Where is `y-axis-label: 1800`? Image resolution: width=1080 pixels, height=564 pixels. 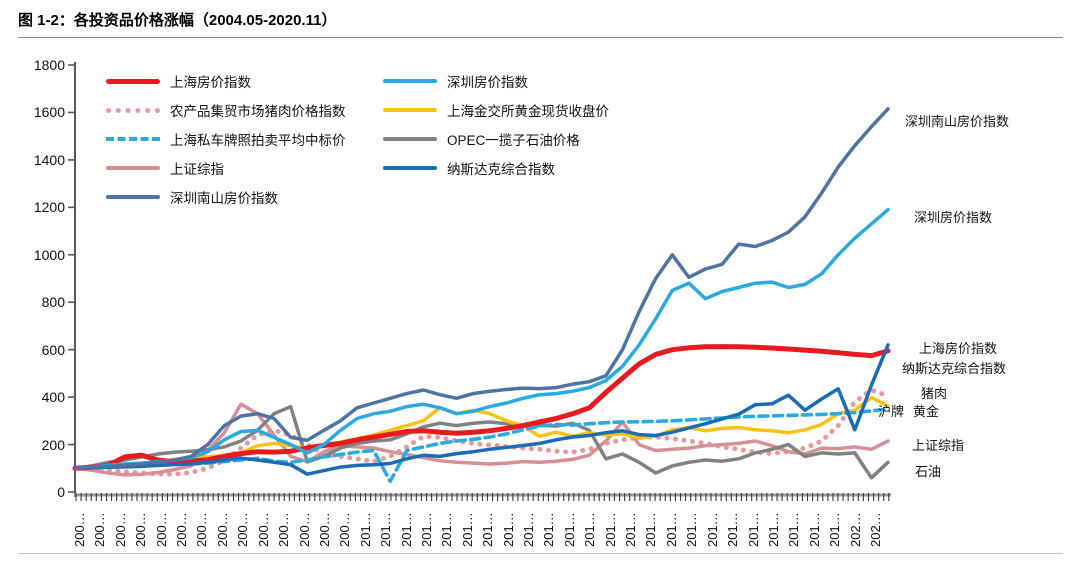
y-axis-label: 1800 is located at coordinates (49, 65).